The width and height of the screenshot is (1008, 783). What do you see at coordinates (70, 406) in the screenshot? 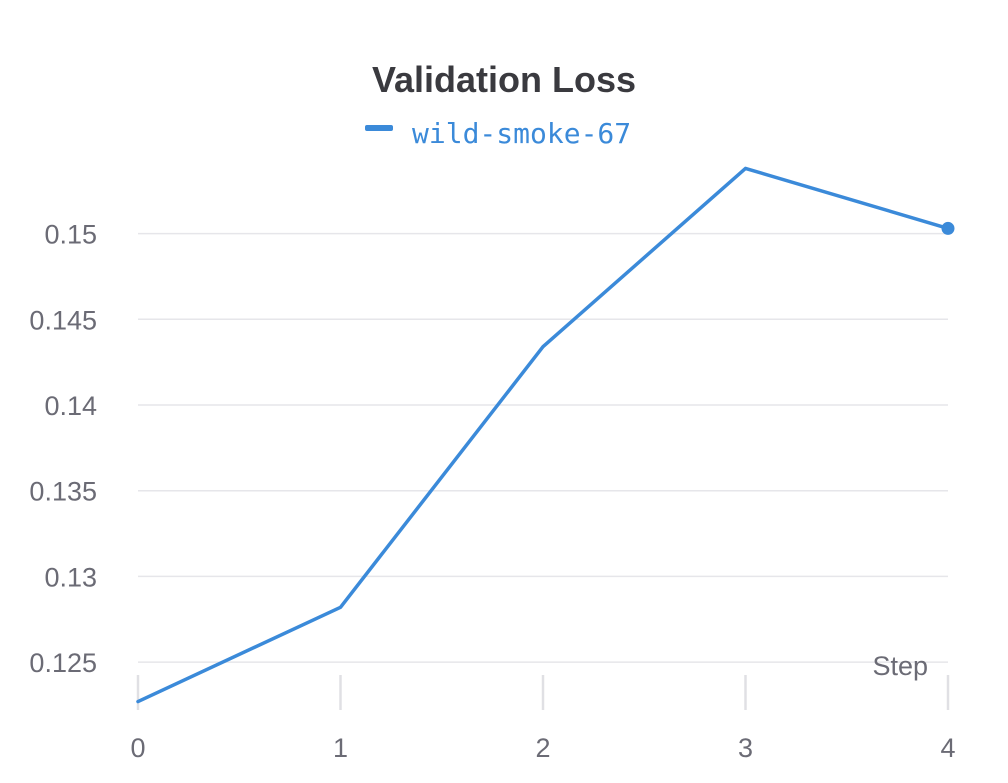
I see `y-tick-label: 0.14` at bounding box center [70, 406].